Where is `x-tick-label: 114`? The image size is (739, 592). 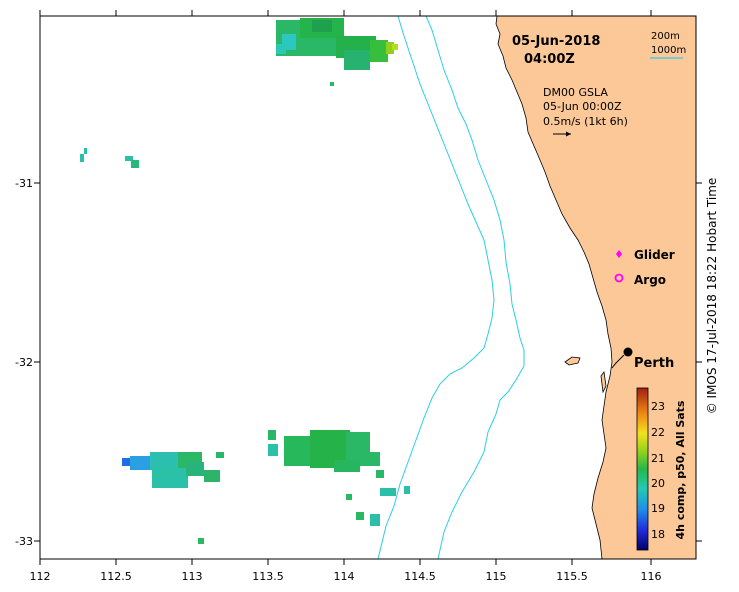
x-tick-label: 114 is located at coordinates (344, 576).